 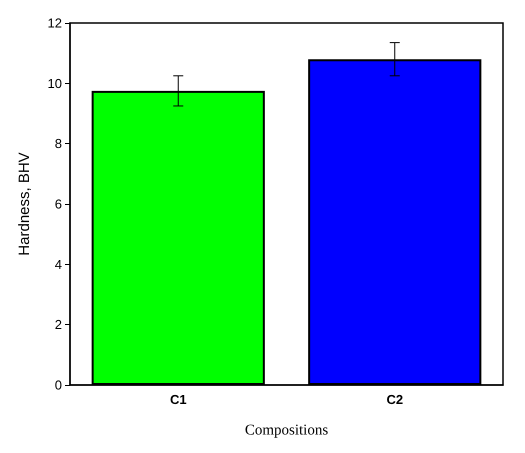 I want to click on y-tick-label: 8, so click(x=58, y=144).